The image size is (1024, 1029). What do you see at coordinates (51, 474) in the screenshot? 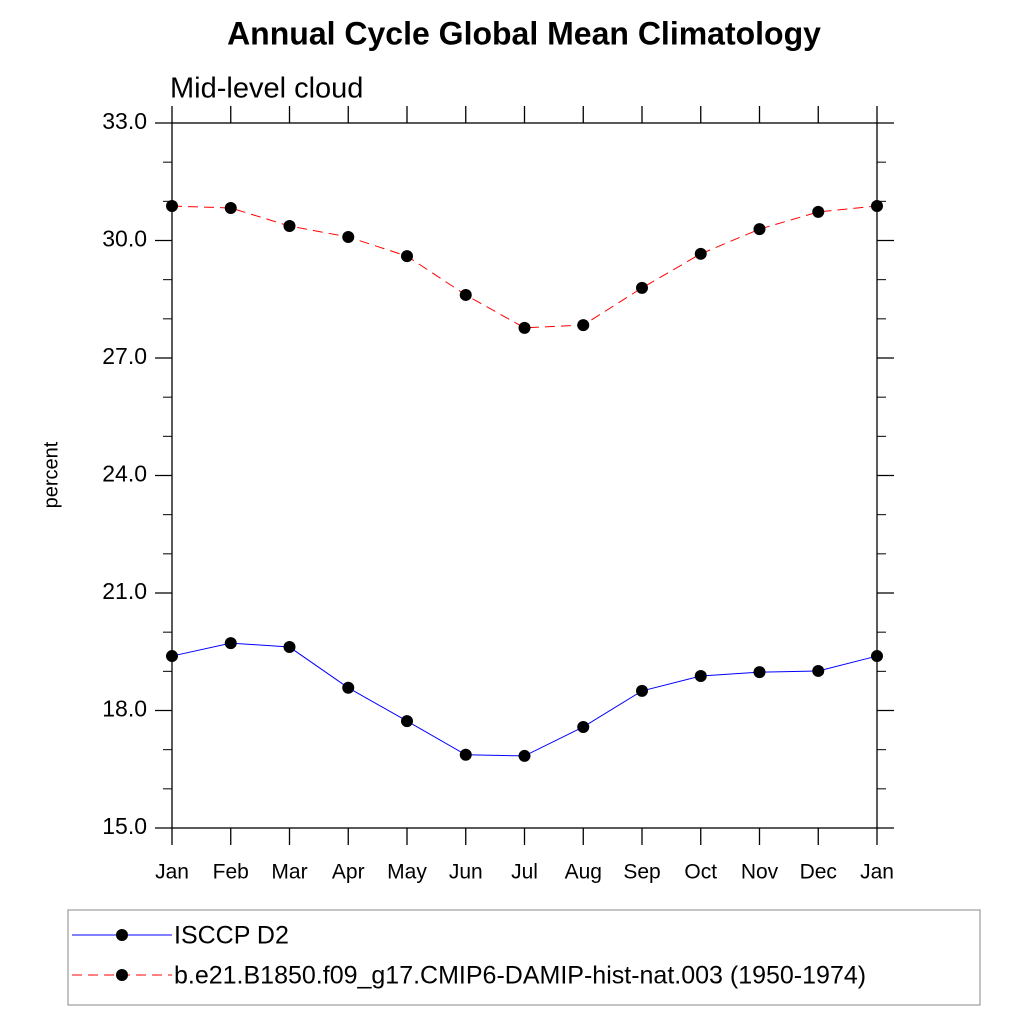
I see `y-axis-label: percent` at bounding box center [51, 474].